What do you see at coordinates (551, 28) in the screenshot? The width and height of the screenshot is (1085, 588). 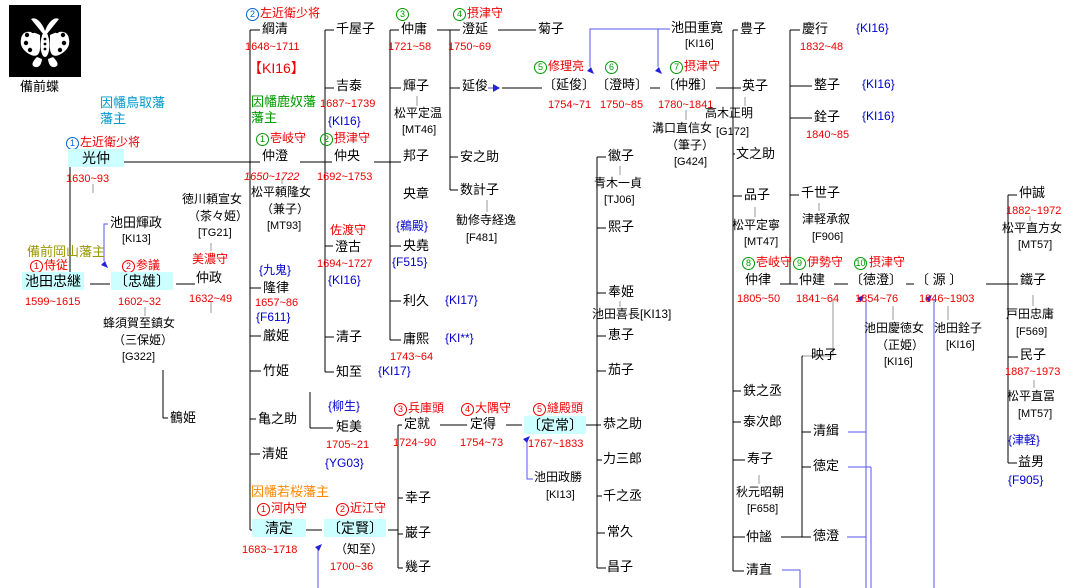 I see `person-name: 菊子` at bounding box center [551, 28].